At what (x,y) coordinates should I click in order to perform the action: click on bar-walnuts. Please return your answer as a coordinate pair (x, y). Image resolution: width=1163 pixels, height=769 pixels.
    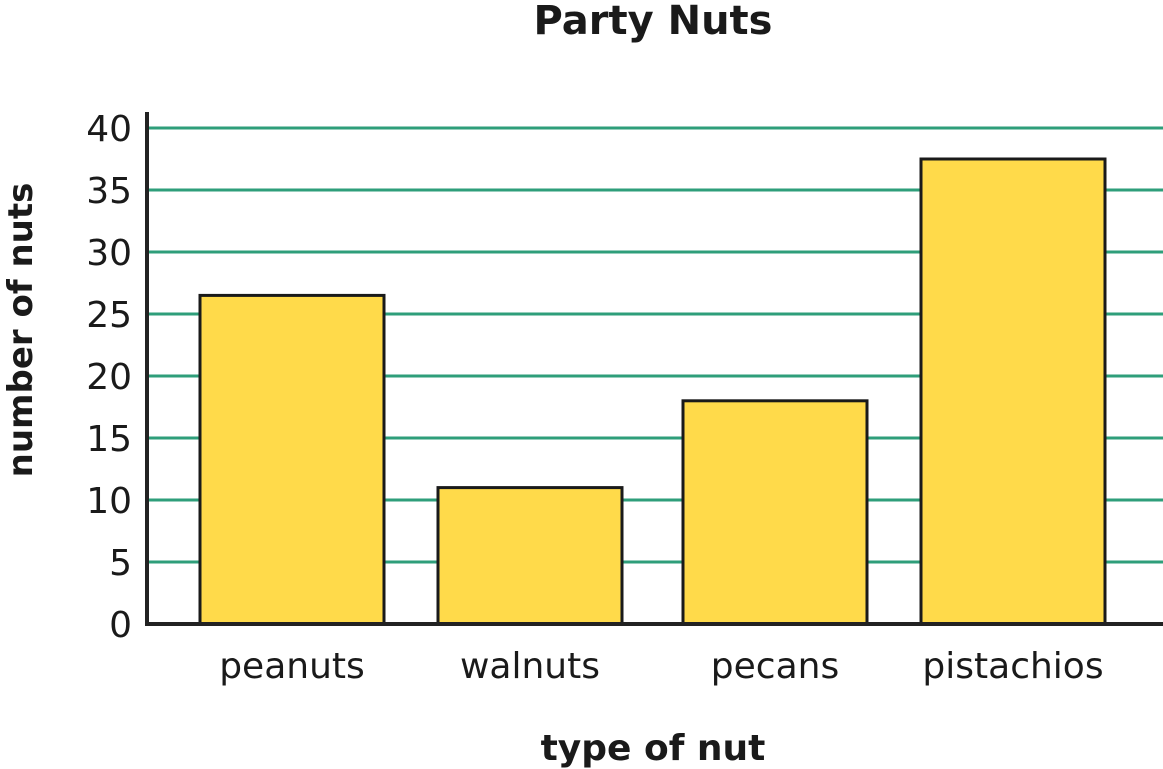
    Looking at the image, I should click on (530, 556).